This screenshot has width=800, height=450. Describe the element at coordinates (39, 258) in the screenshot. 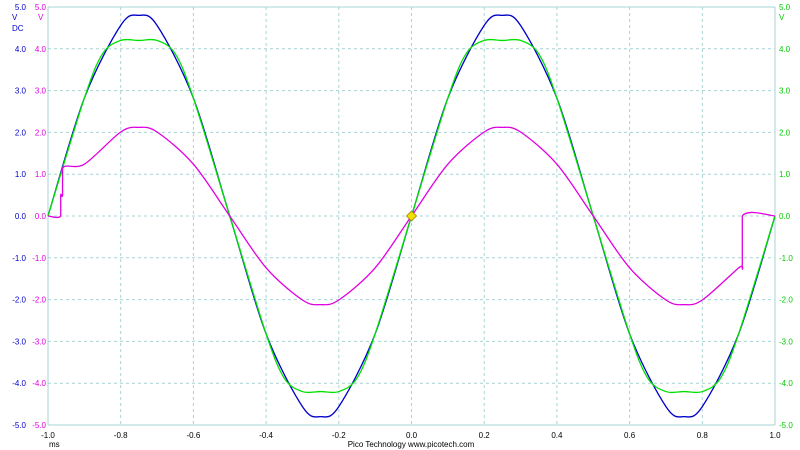

I see `left-tick-label-magenta: -1.0` at that location.